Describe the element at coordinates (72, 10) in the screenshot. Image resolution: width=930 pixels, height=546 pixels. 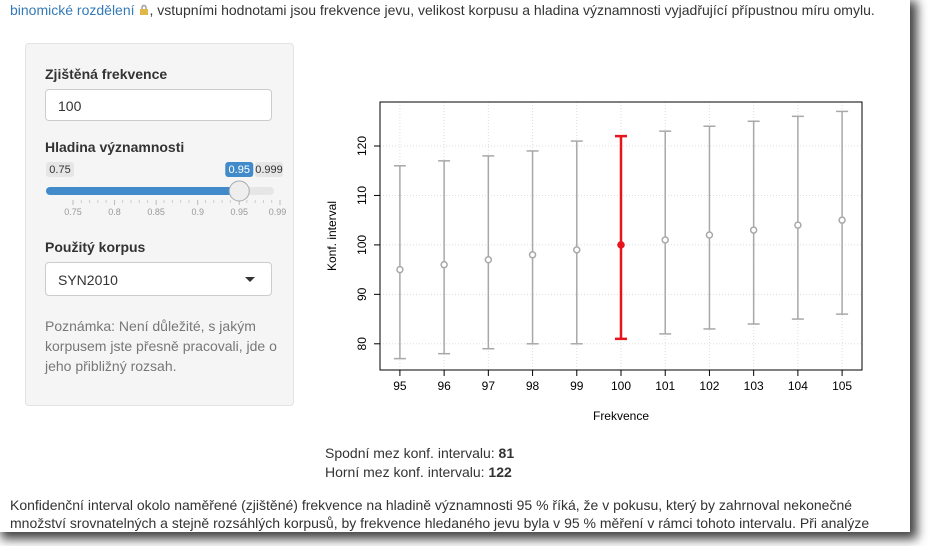
I see `link: binomické rozdělení` at that location.